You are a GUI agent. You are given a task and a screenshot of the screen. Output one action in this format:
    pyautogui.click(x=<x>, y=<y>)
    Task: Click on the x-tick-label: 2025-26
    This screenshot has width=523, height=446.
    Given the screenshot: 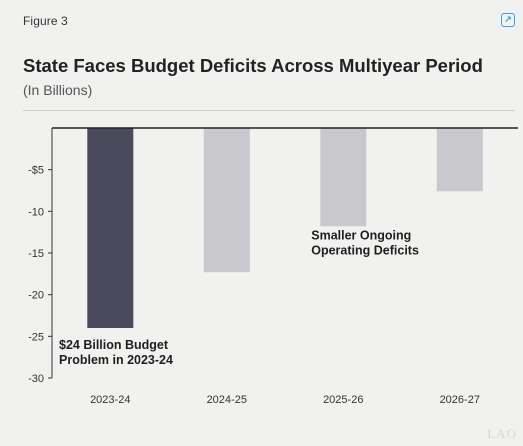 What is the action you would take?
    pyautogui.click(x=343, y=400)
    